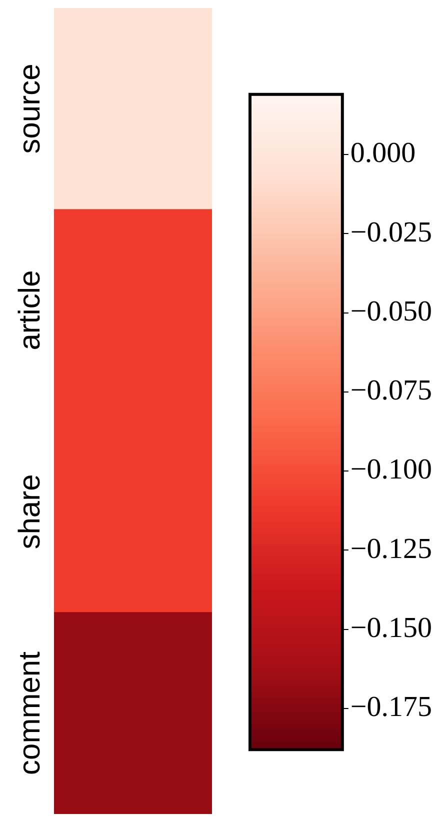 This screenshot has height=822, width=436. I want to click on y-tick-label: article, so click(29, 310).